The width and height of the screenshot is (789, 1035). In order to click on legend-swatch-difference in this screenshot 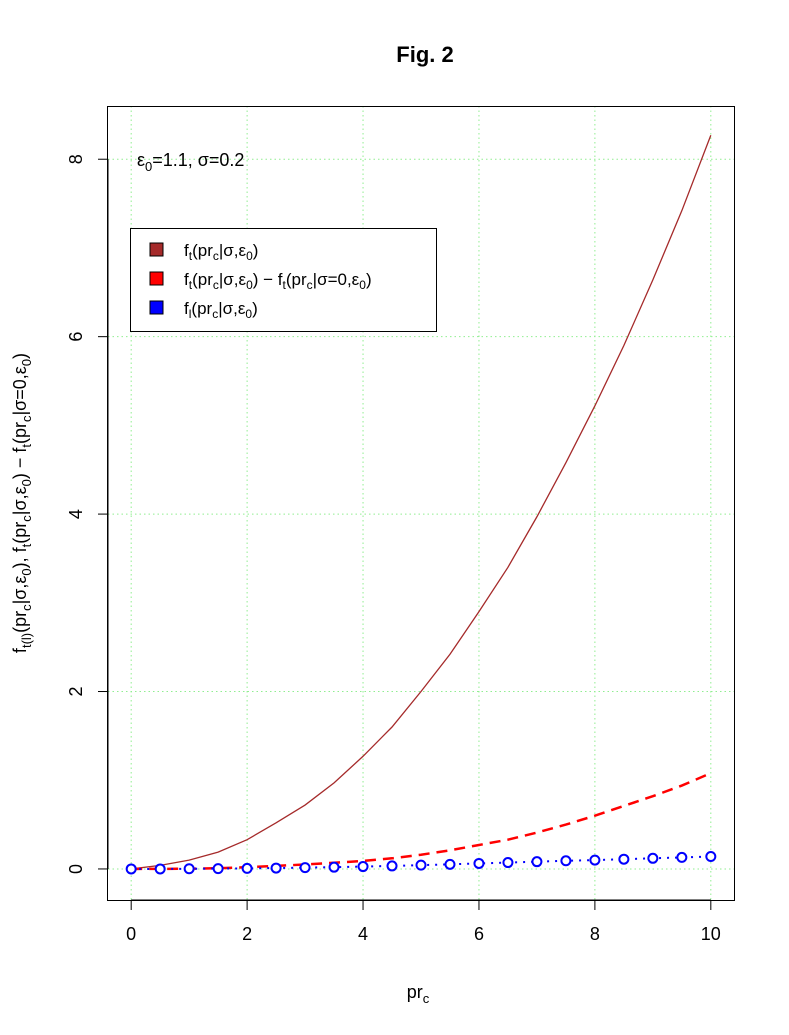, I will do `click(156, 278)`.